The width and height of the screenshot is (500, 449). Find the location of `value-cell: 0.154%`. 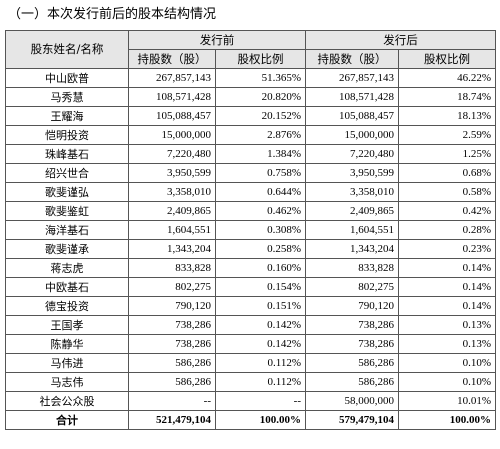

value-cell: 0.154% is located at coordinates (260, 287).